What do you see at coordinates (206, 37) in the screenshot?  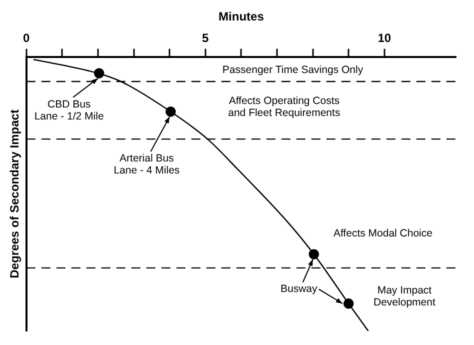 I see `x-tick-label: 5` at bounding box center [206, 37].